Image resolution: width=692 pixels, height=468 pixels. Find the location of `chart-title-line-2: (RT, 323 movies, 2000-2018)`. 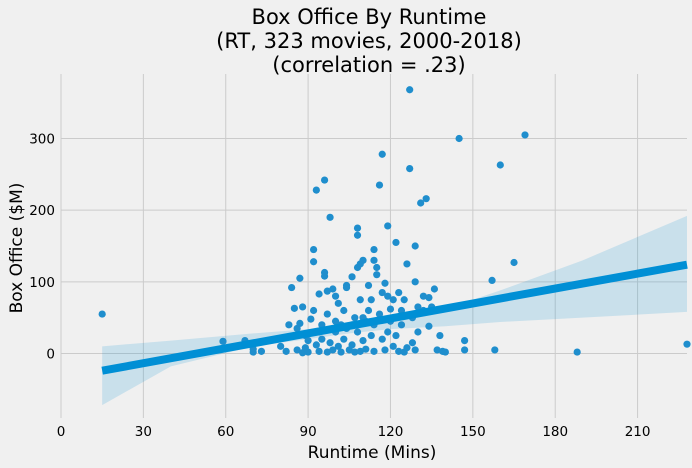

chart-title-line-2: (RT, 323 movies, 2000-2018) is located at coordinates (369, 41).